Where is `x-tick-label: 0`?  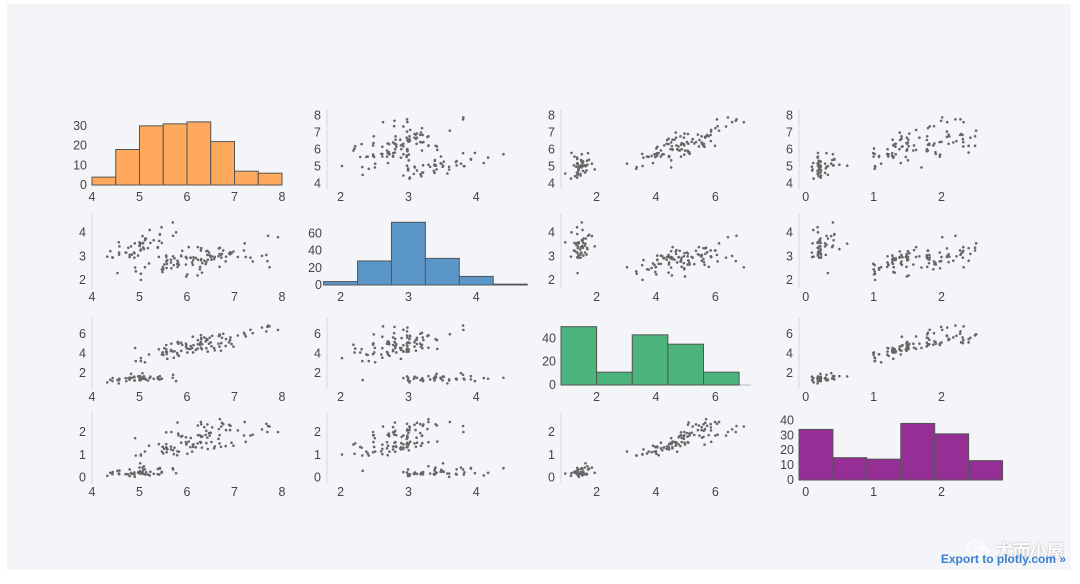 x-tick-label: 0 is located at coordinates (805, 197).